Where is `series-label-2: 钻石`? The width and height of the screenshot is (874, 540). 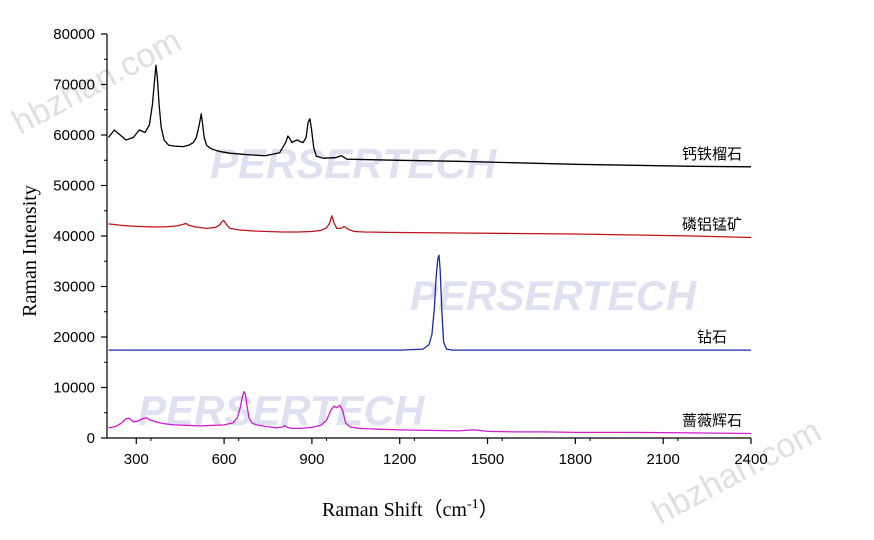
series-label-2: 钻石 is located at coordinates (712, 337).